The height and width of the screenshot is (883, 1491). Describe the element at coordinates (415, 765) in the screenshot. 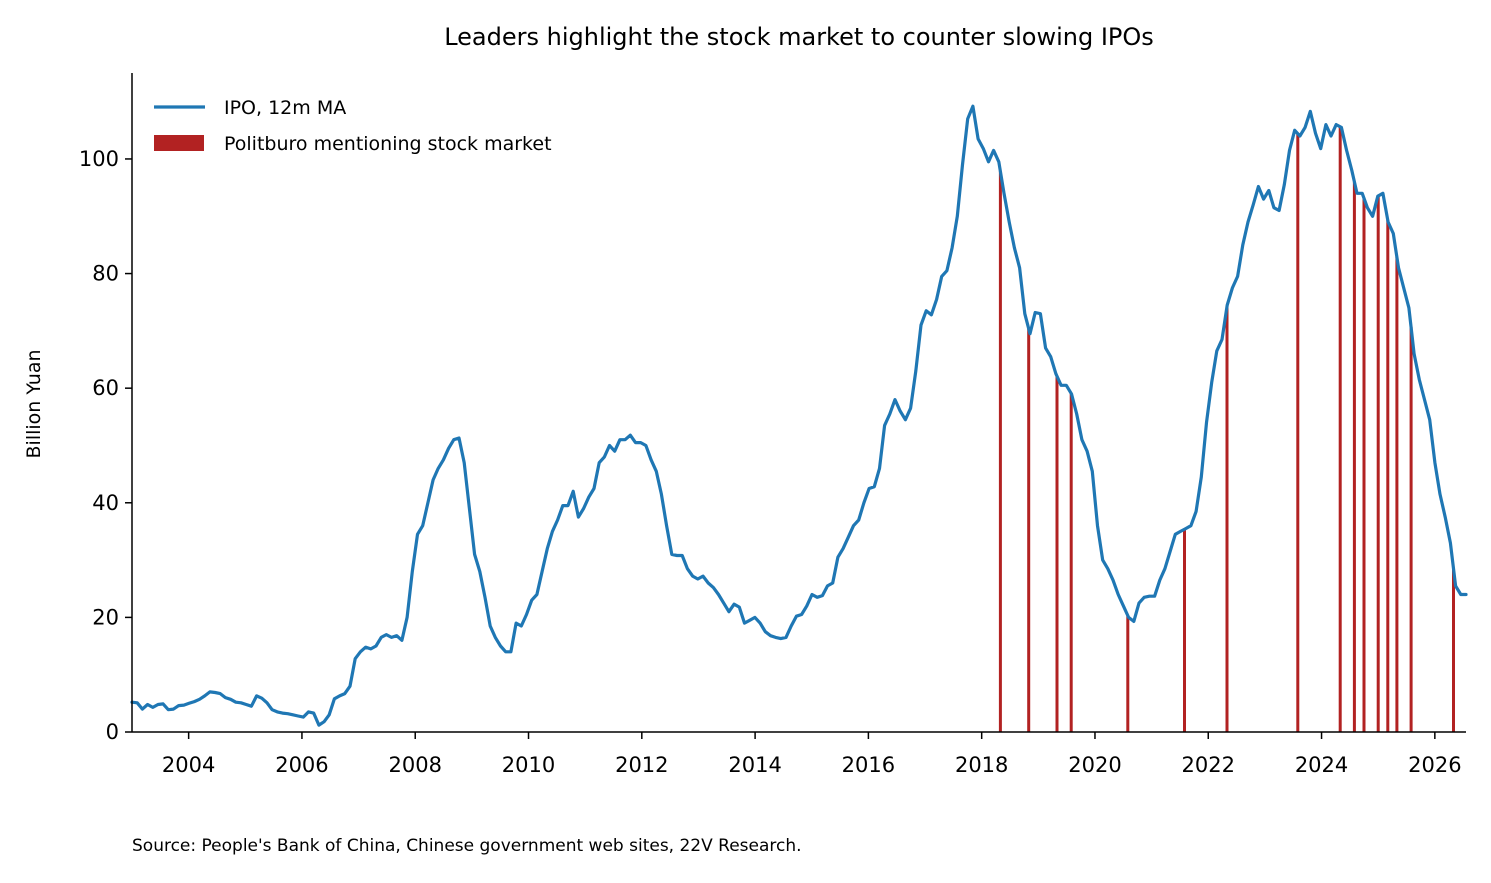

I see `x-tick-label: 2008` at that location.